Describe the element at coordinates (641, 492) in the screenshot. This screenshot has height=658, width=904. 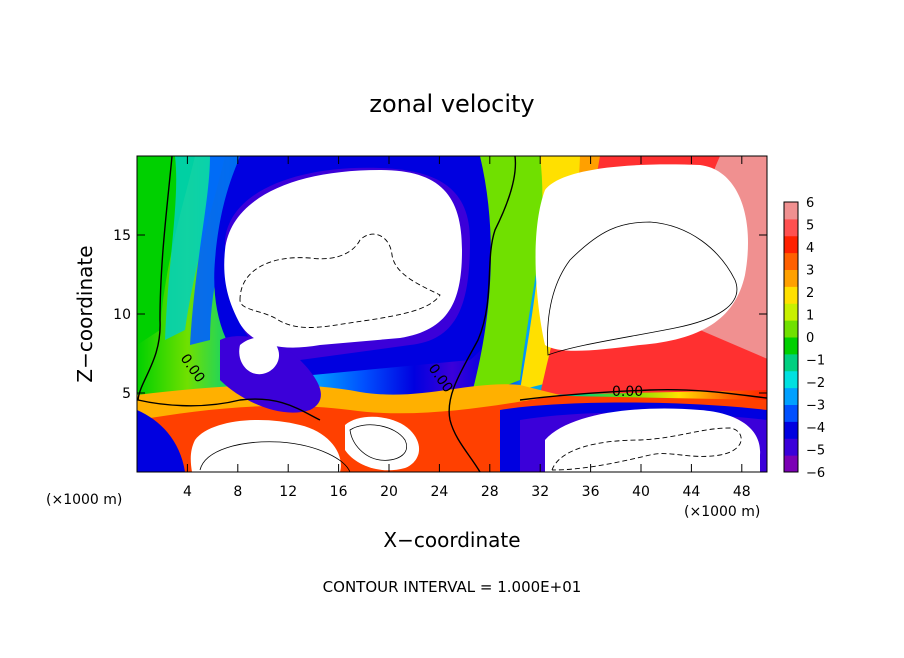
I see `x-tick-label: 40` at that location.